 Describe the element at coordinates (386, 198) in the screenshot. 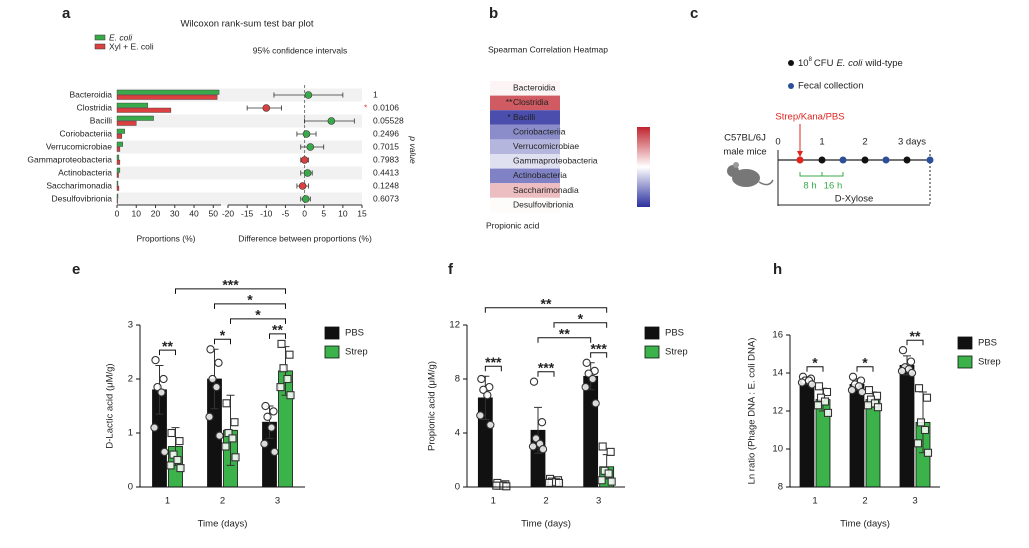

I see `p-value: 0.6073` at that location.